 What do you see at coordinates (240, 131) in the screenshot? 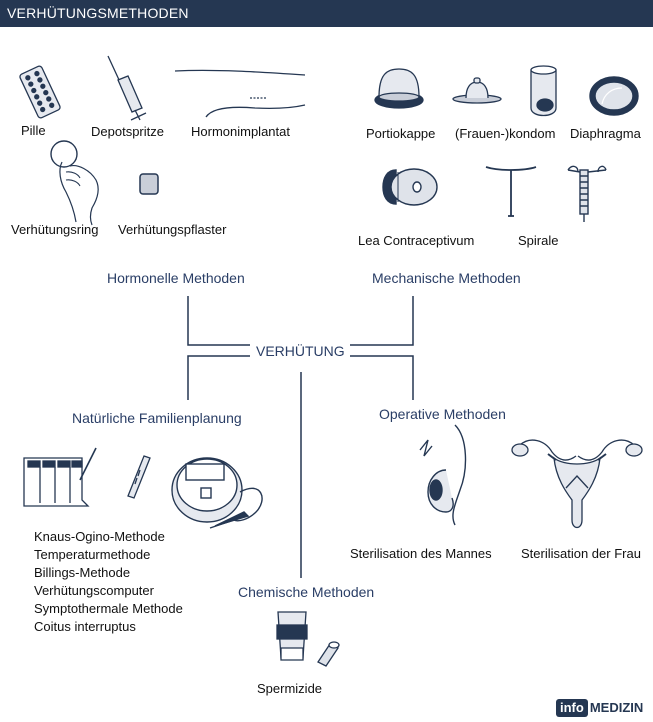
I see `label-hormonimplantat: Hormonimplantat` at bounding box center [240, 131].